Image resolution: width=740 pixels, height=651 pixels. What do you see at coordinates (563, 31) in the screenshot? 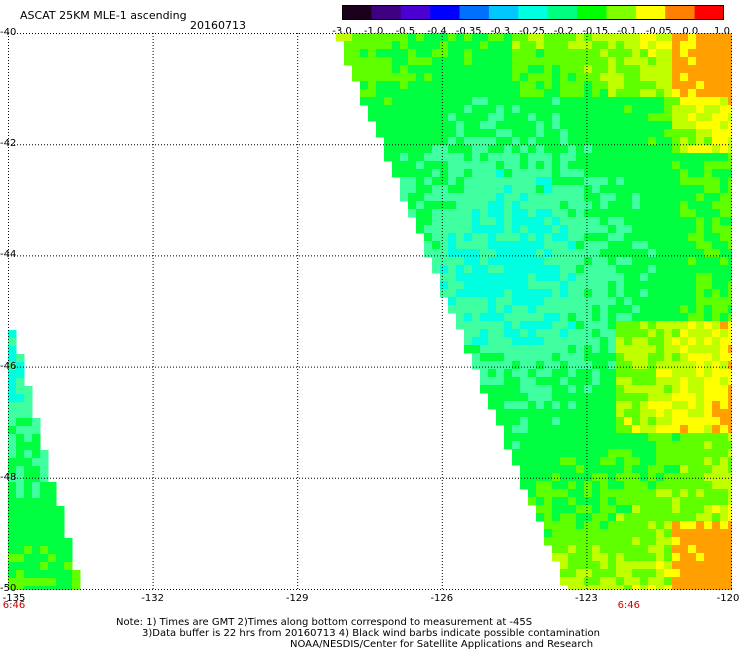
I see `colorbar-label: -0.2` at bounding box center [563, 31].